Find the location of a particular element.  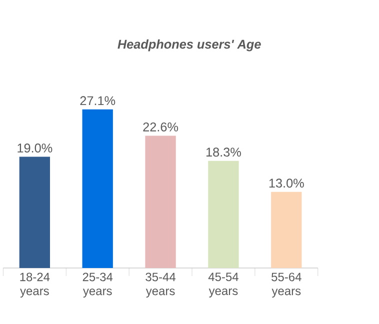

data-label: 19.0% is located at coordinates (35, 148).